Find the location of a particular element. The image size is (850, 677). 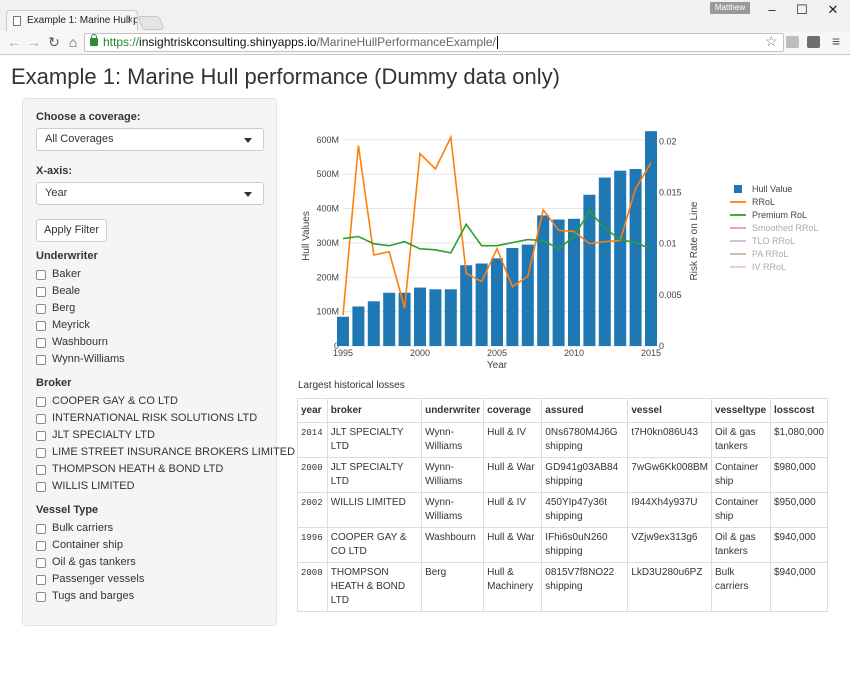

y-tick-label: 200M is located at coordinates (327, 277).